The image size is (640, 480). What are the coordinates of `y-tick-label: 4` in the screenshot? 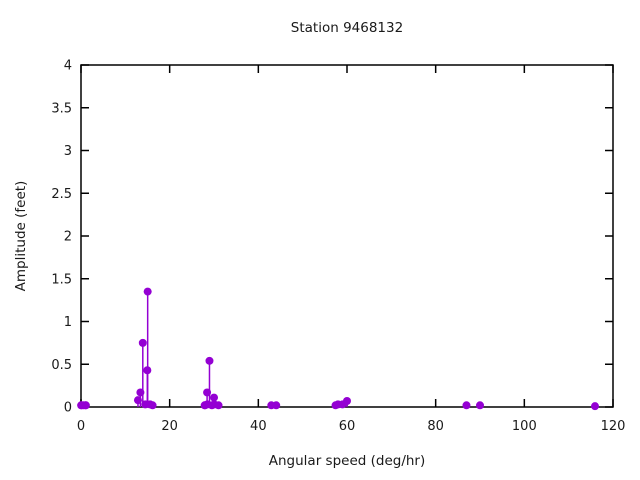 It's located at (68, 66).